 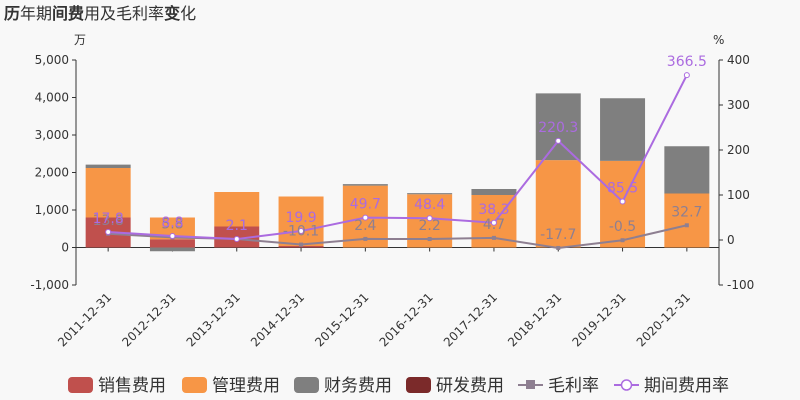 I want to click on data-label: 13.8, so click(x=108, y=221).